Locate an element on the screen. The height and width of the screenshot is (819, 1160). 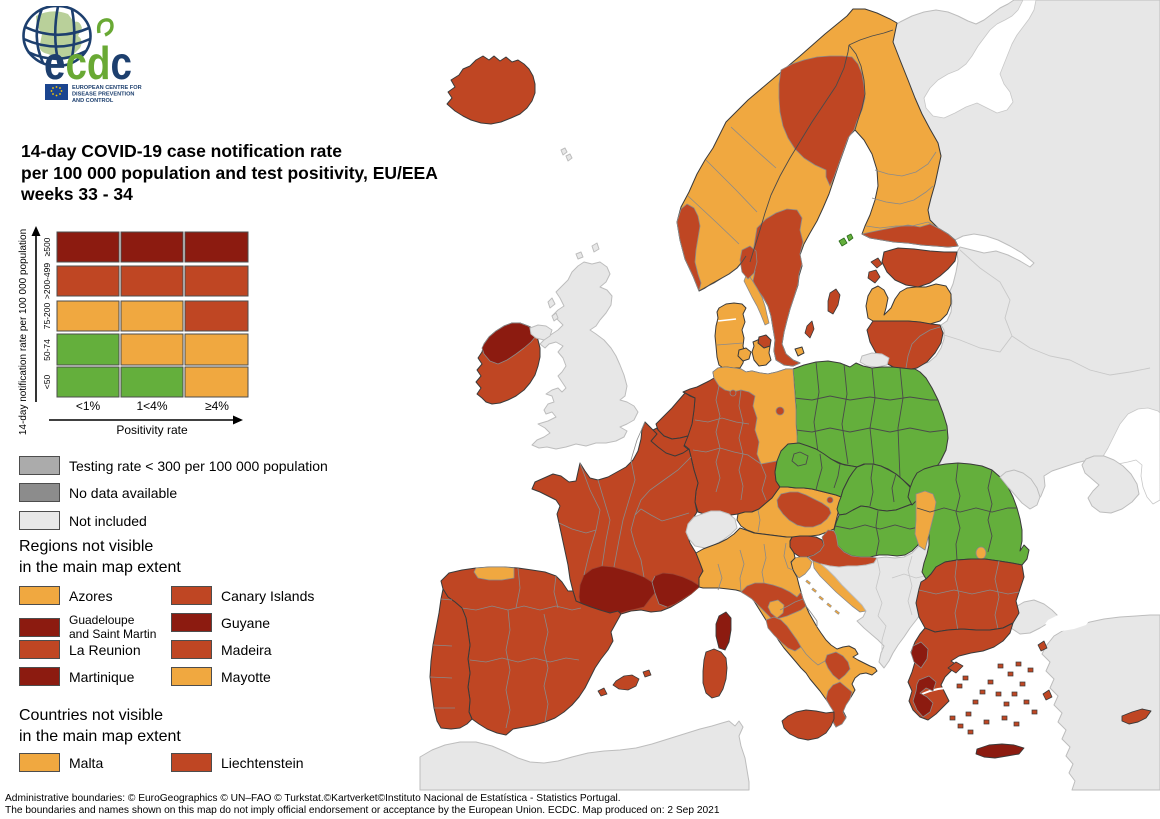
svg-text: <50 is located at coordinates (47, 382).